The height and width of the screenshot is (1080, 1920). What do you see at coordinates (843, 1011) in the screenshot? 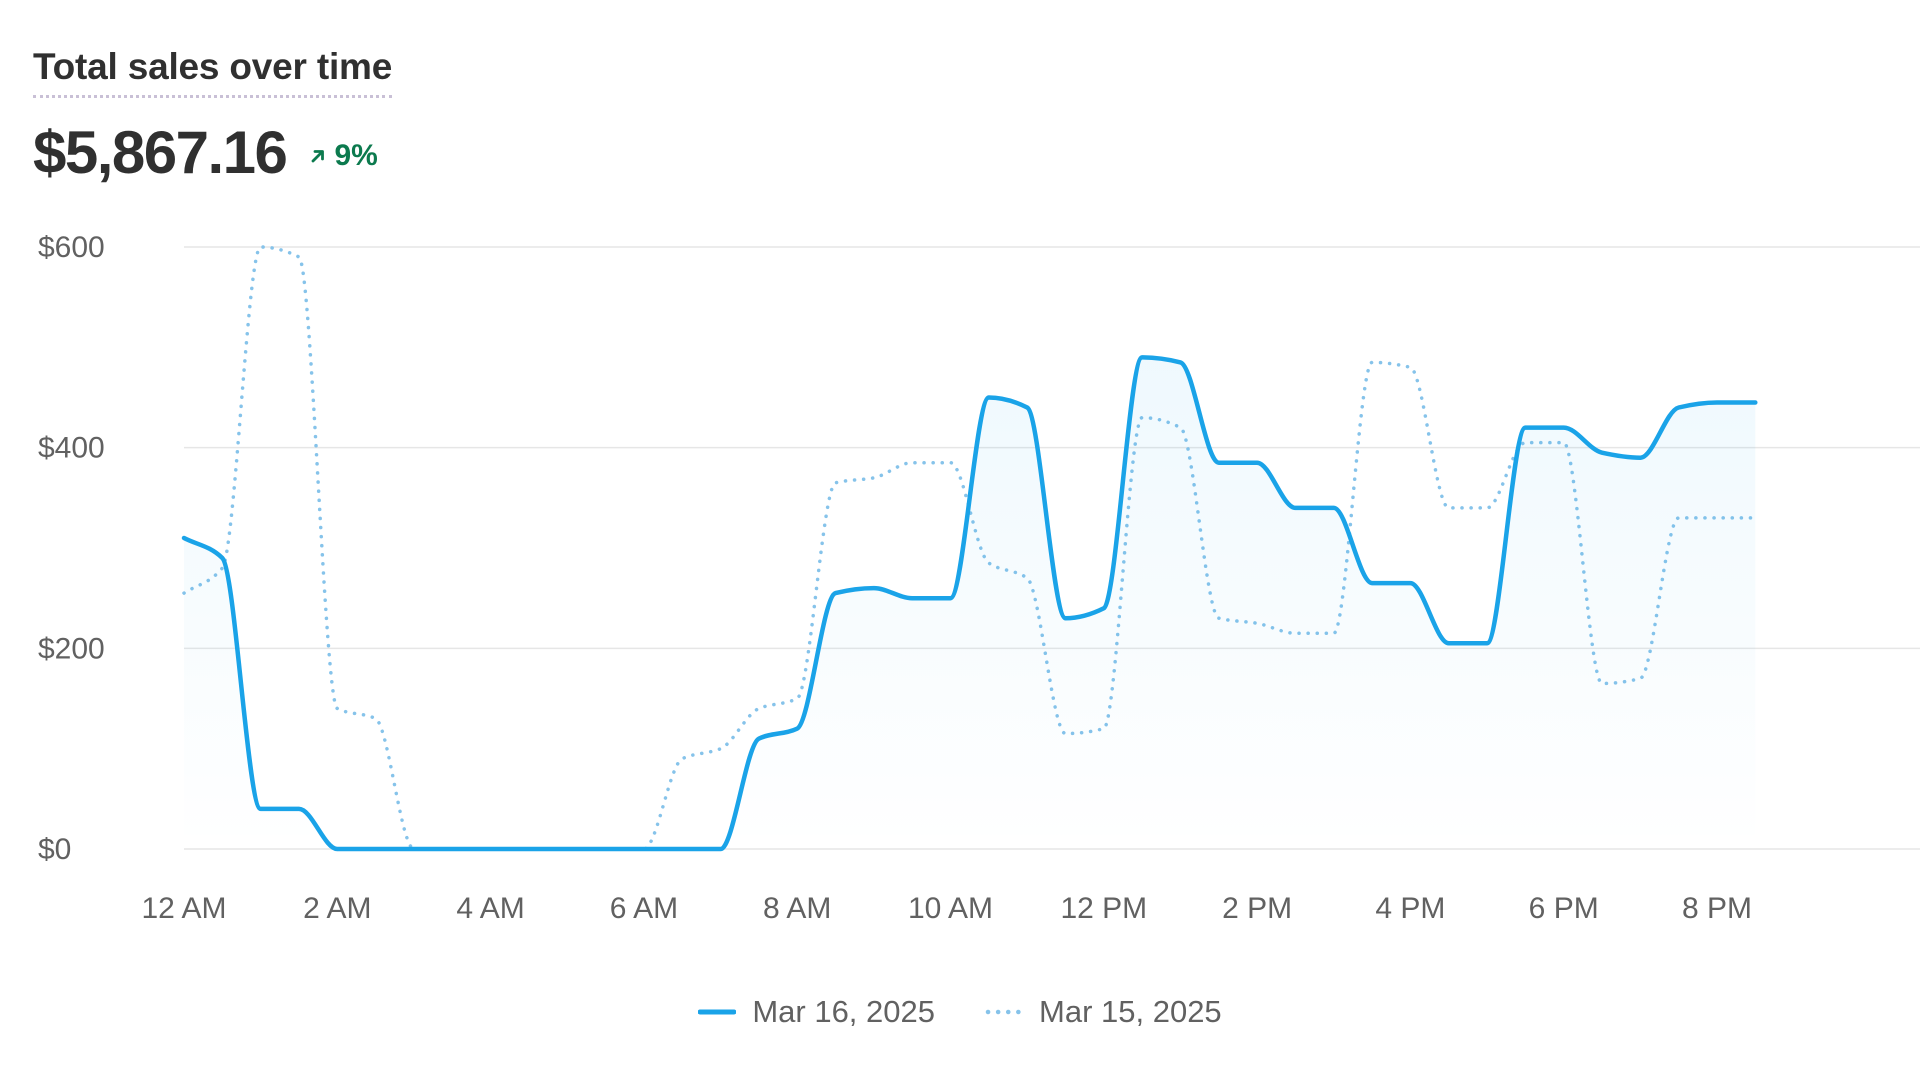
I see `legend-label-current: Mar 16, 2025` at bounding box center [843, 1011].